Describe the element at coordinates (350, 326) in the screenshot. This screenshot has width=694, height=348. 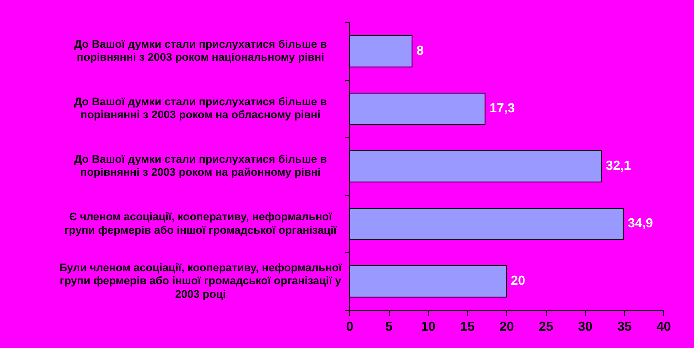
I see `x-tick-label: 0` at that location.